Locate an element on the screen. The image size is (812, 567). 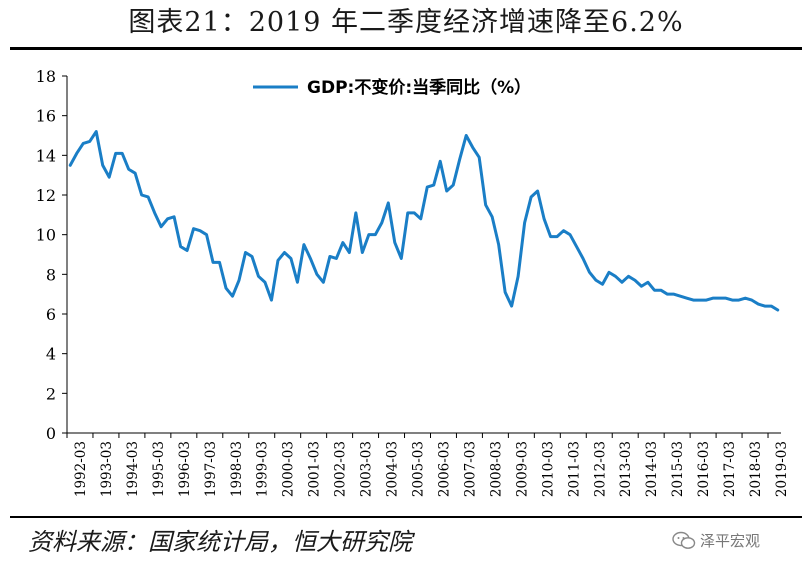
x-tick-label: 2013-03 is located at coordinates (626, 469).